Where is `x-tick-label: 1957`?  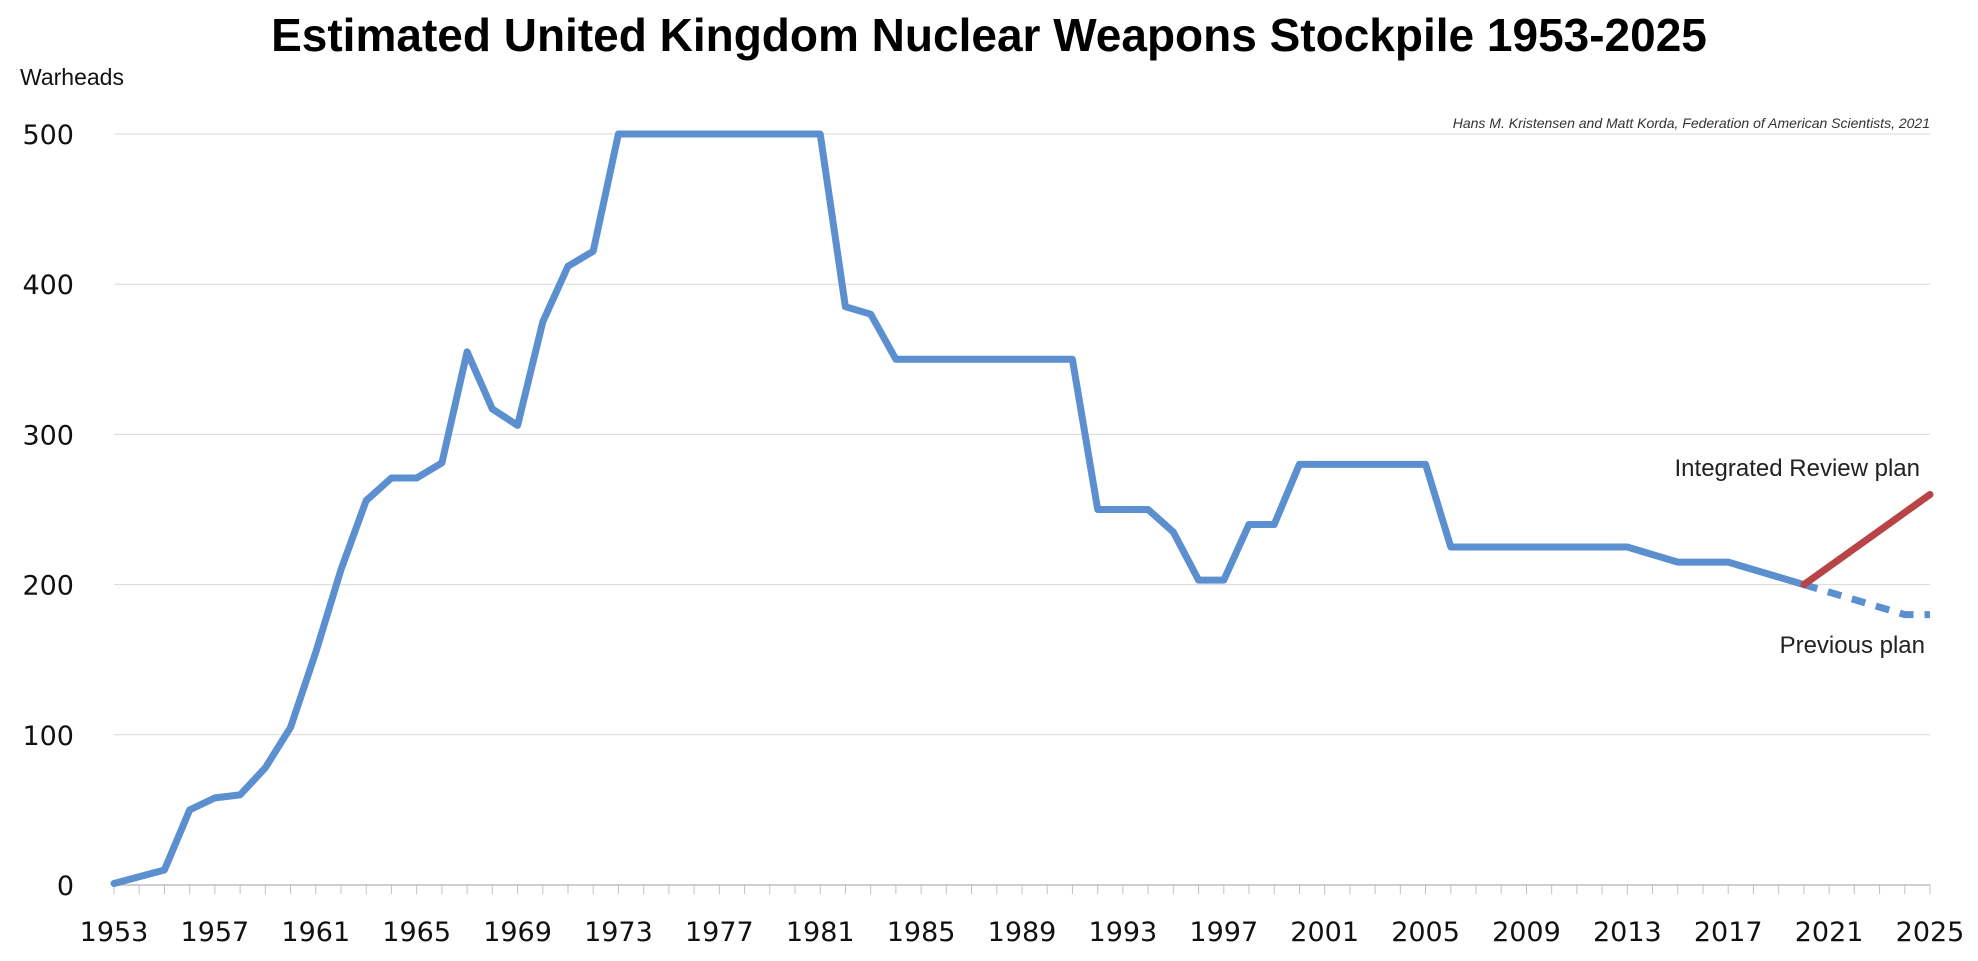
x-tick-label: 1957 is located at coordinates (215, 932).